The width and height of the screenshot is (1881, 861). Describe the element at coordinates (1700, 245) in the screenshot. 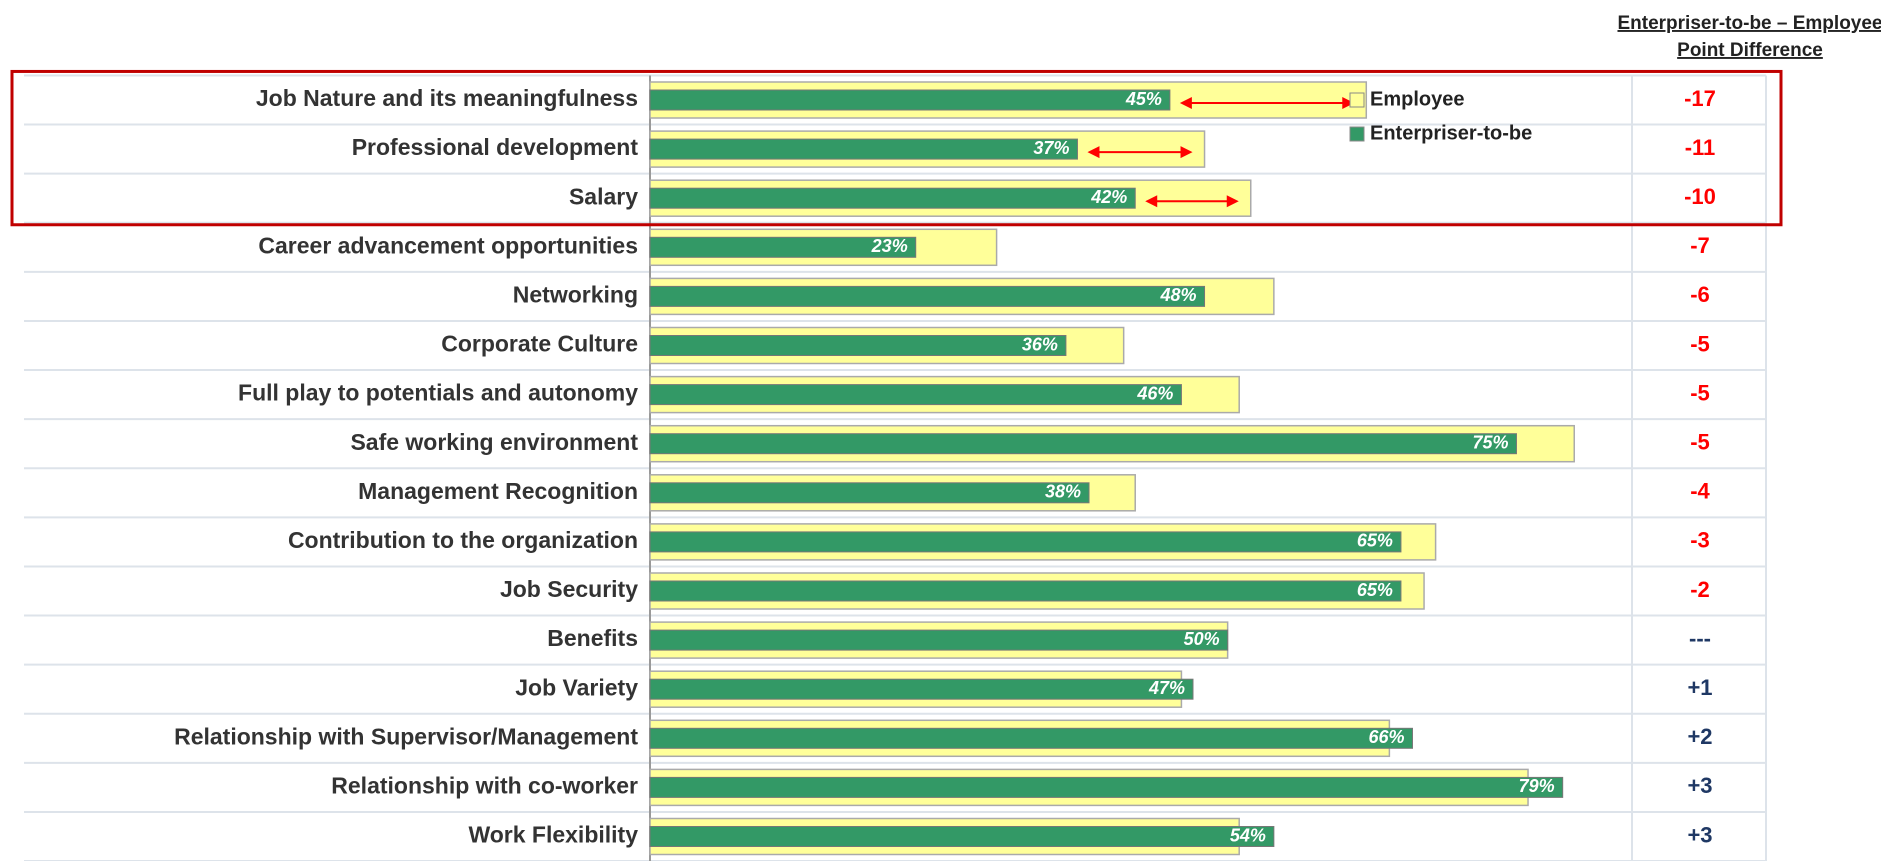

I see `diff-label: -7` at that location.